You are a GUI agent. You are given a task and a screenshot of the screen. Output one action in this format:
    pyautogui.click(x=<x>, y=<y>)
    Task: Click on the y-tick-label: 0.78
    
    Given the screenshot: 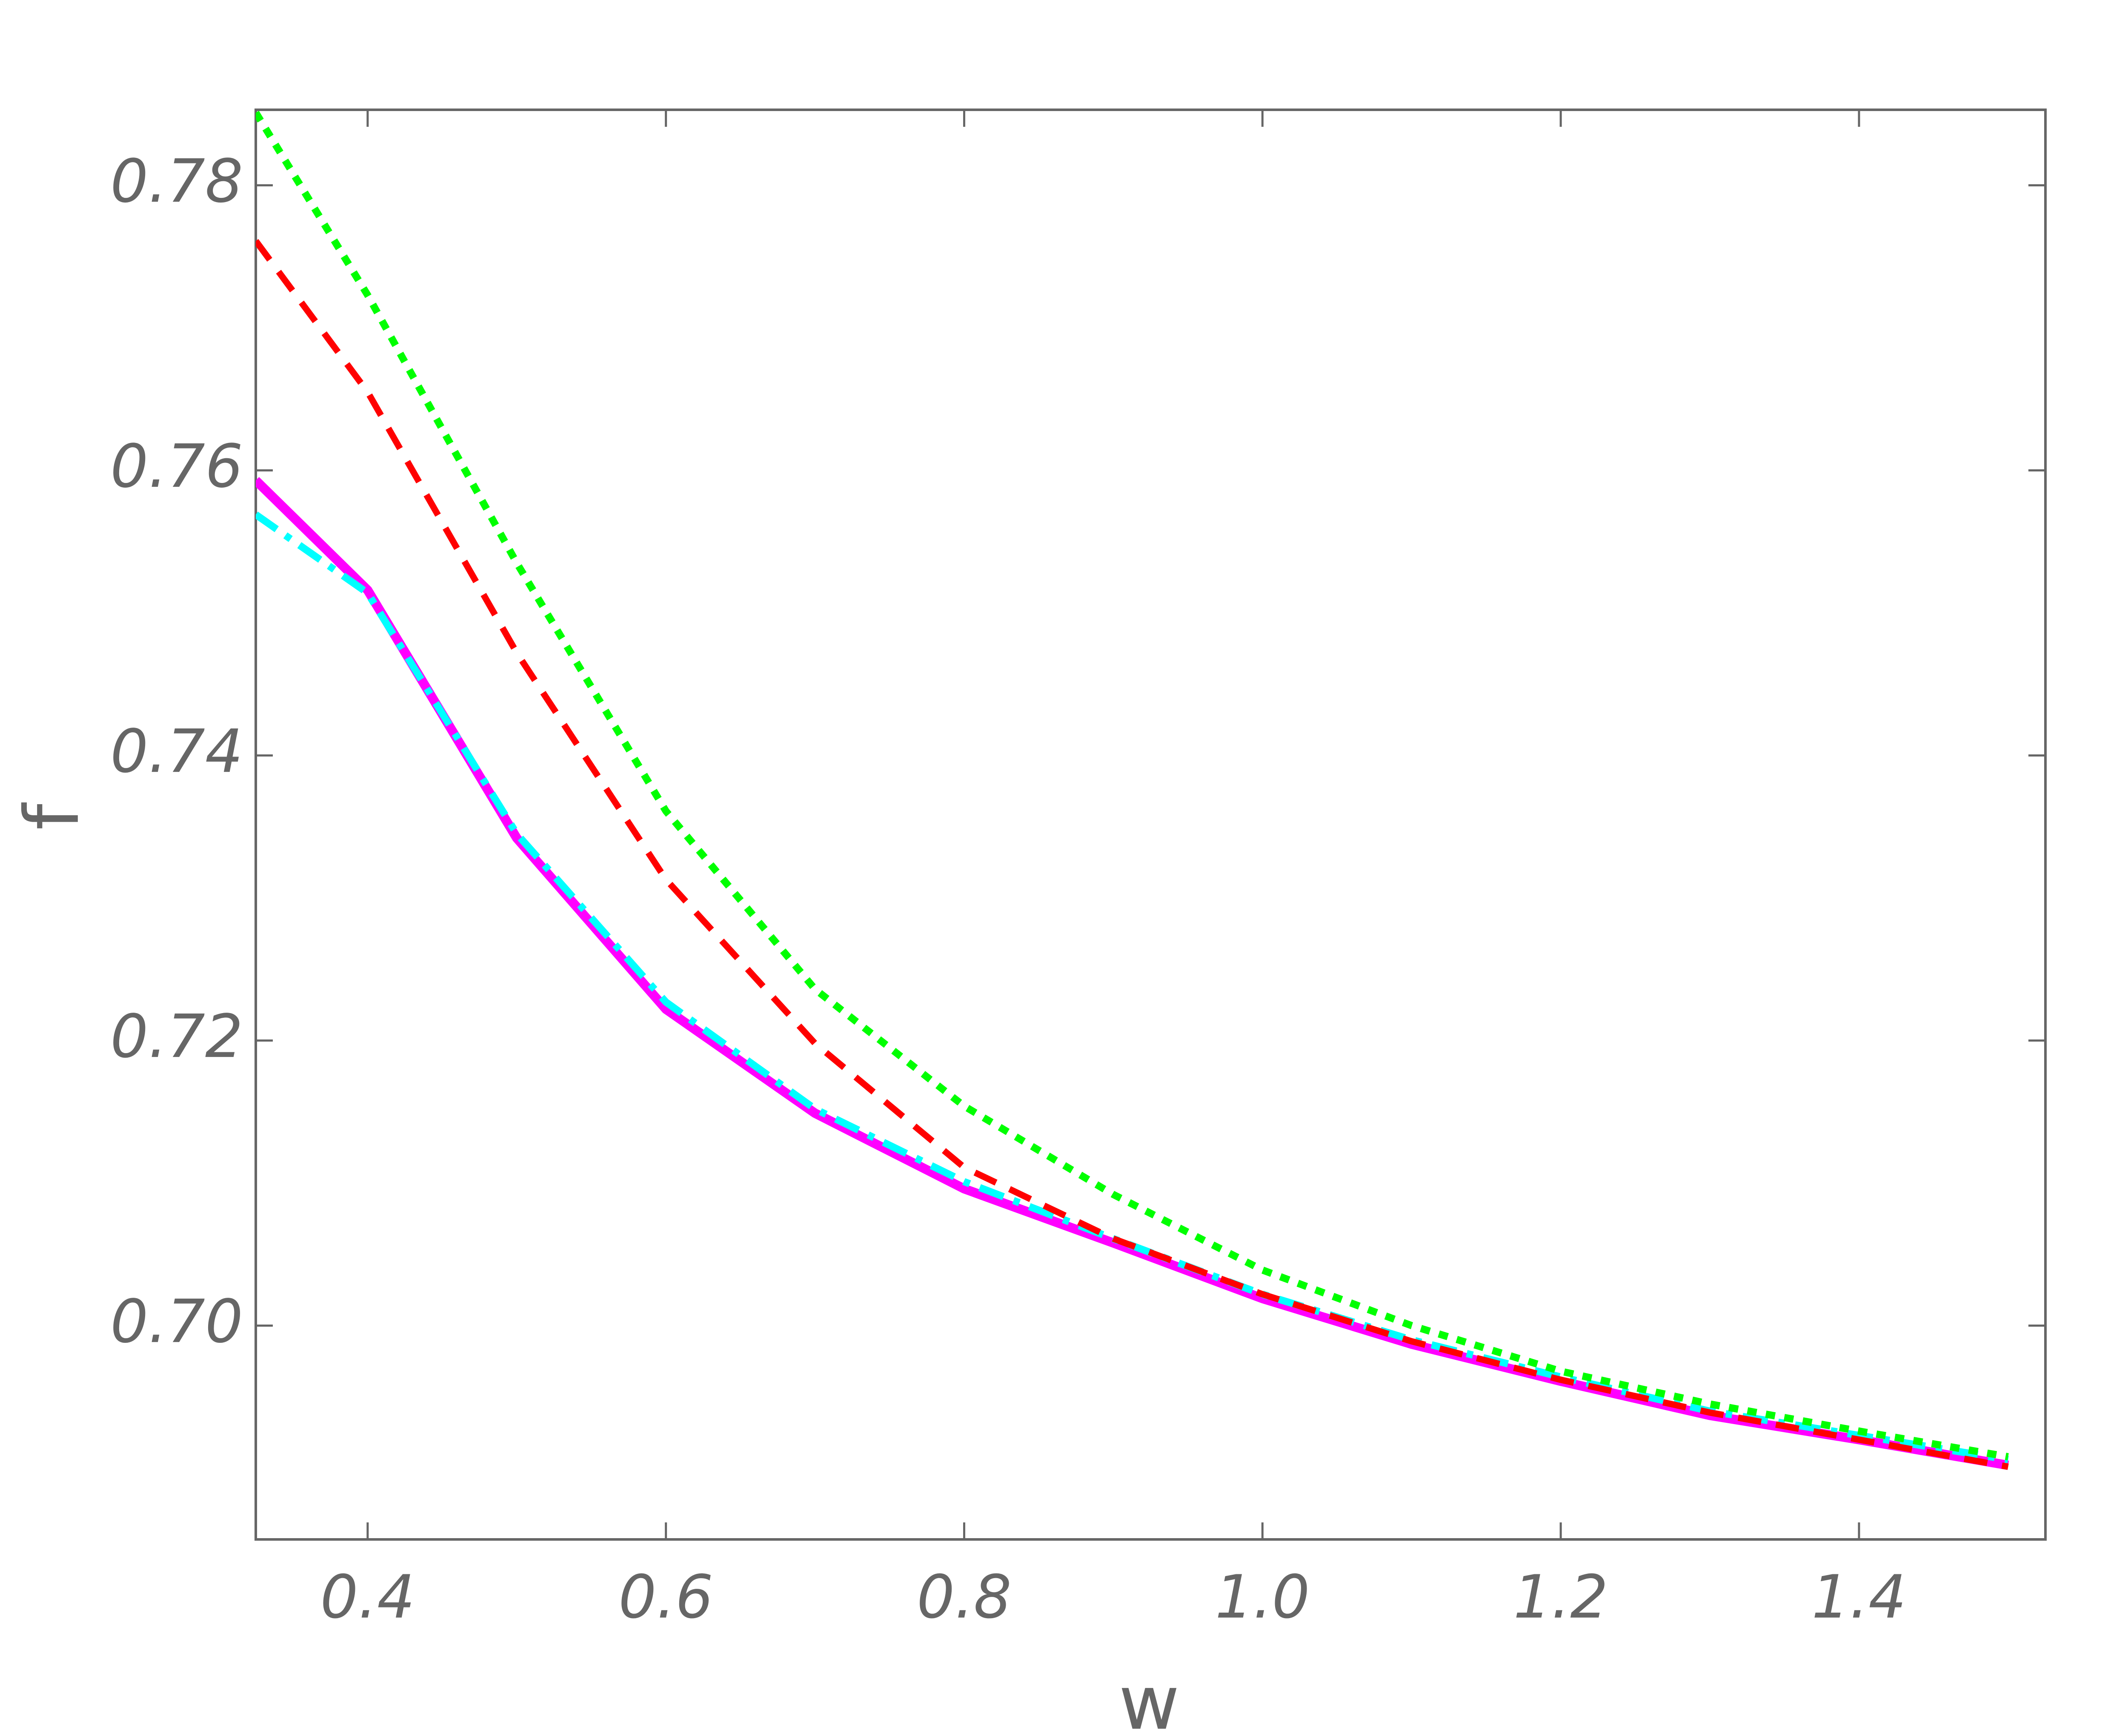 What is the action you would take?
    pyautogui.click(x=176, y=181)
    